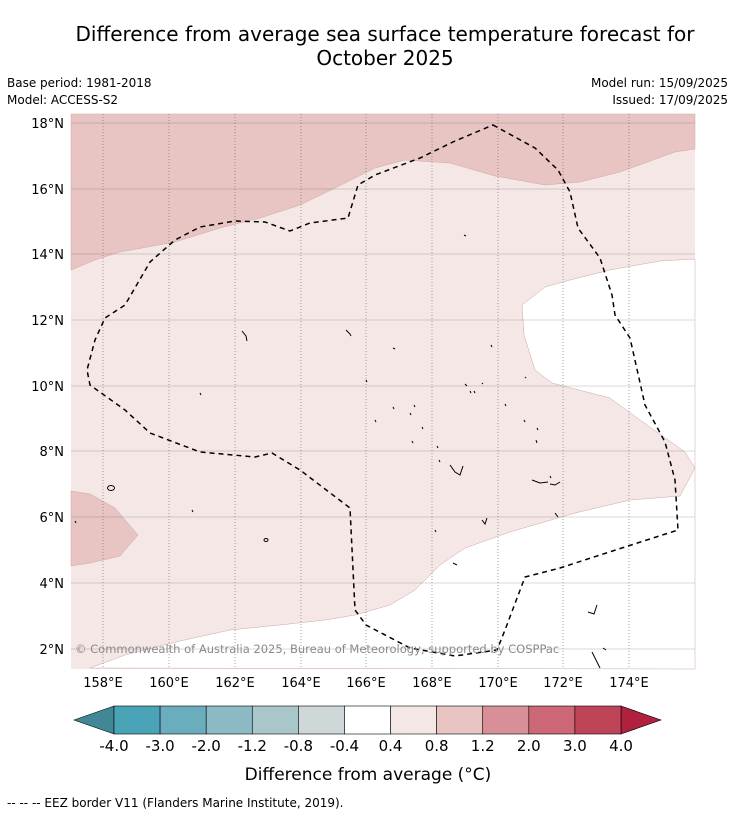 This screenshot has height=816, width=736. What do you see at coordinates (169, 683) in the screenshot?
I see `lon-tick-label: 160°E` at bounding box center [169, 683].